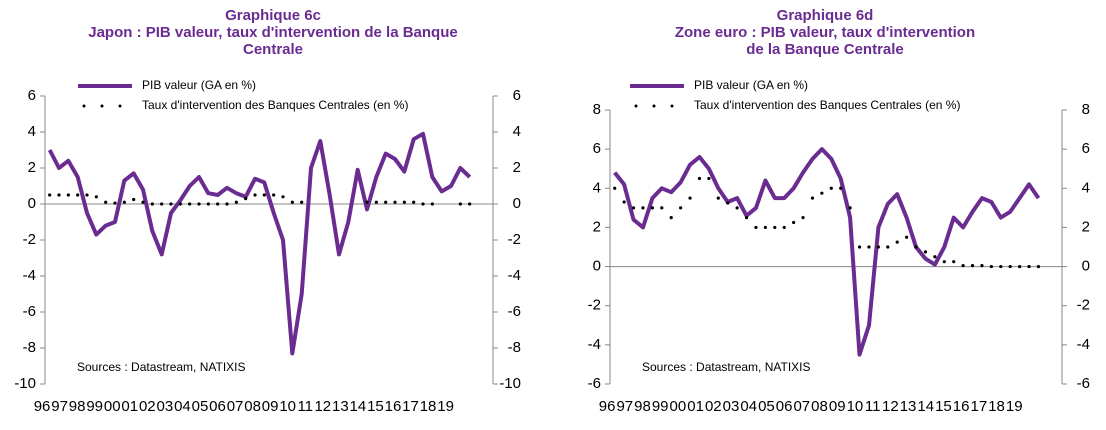 The height and width of the screenshot is (430, 1106). Describe the element at coordinates (597, 226) in the screenshot. I see `y-tick-label: 2` at that location.